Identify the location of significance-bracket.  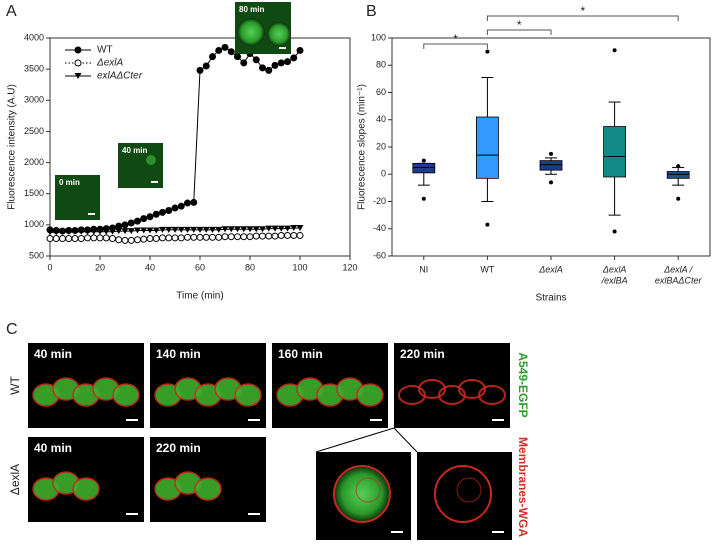
(582, 18).